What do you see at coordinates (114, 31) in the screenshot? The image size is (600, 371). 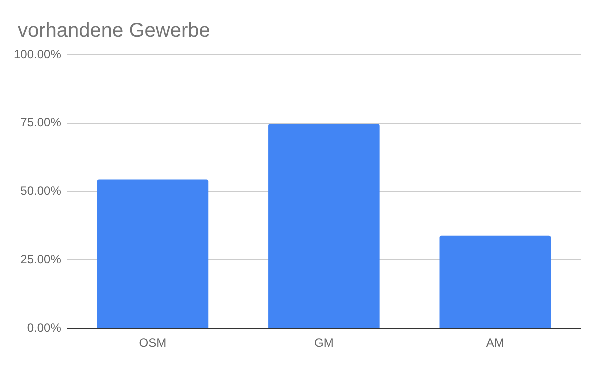 I see `chart-title: vorhandene Gewerbe` at bounding box center [114, 31].